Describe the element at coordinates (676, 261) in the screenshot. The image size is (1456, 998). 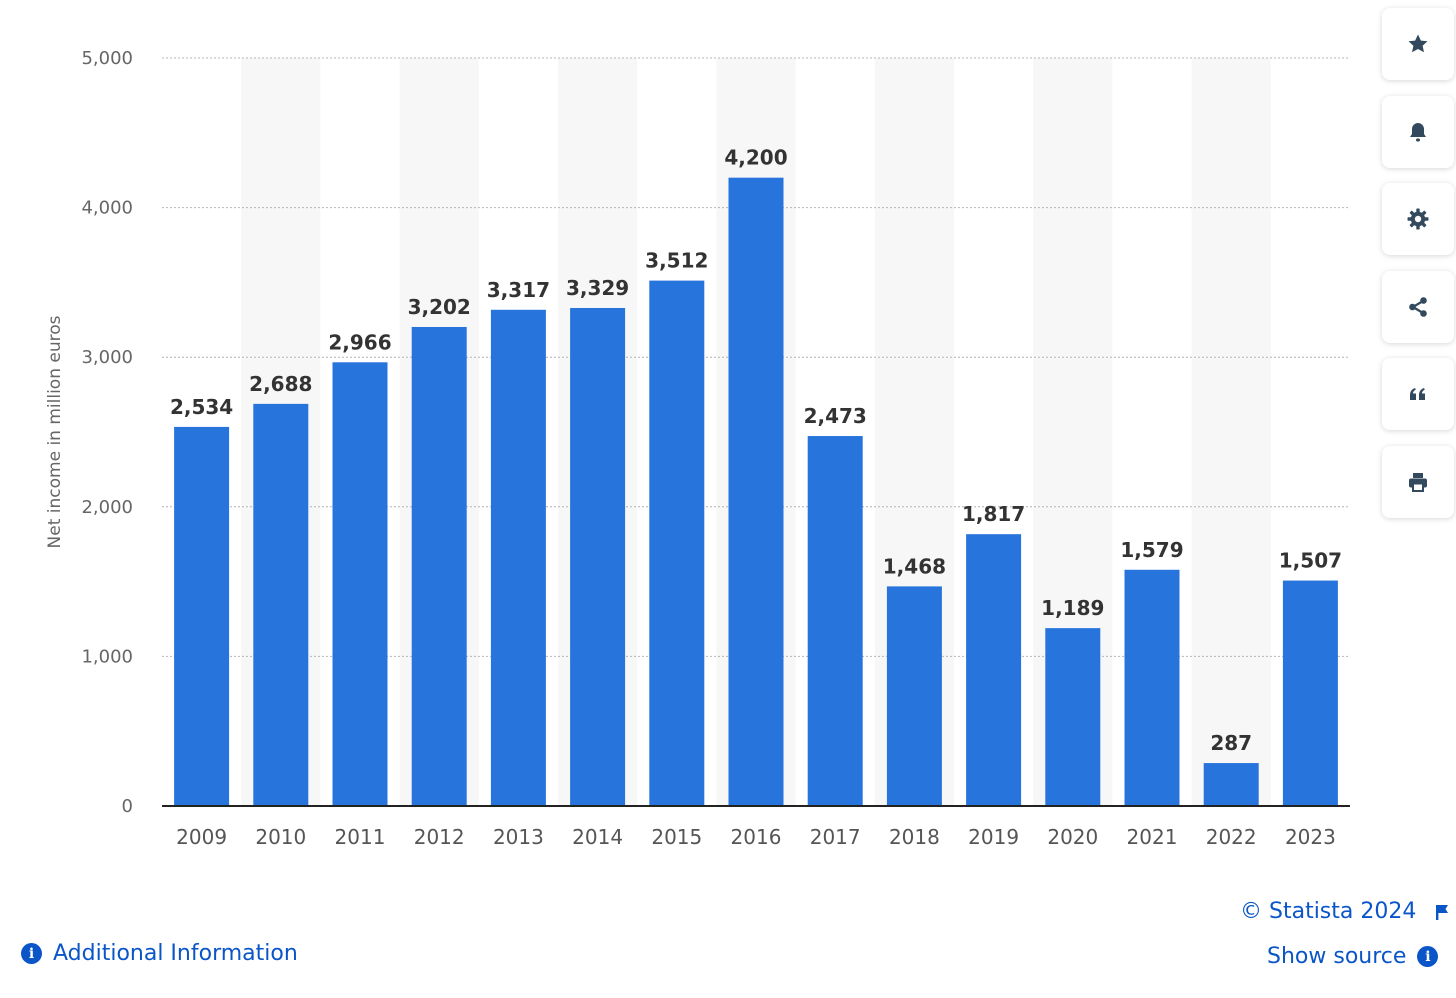
I see `data-label: 3,512` at that location.